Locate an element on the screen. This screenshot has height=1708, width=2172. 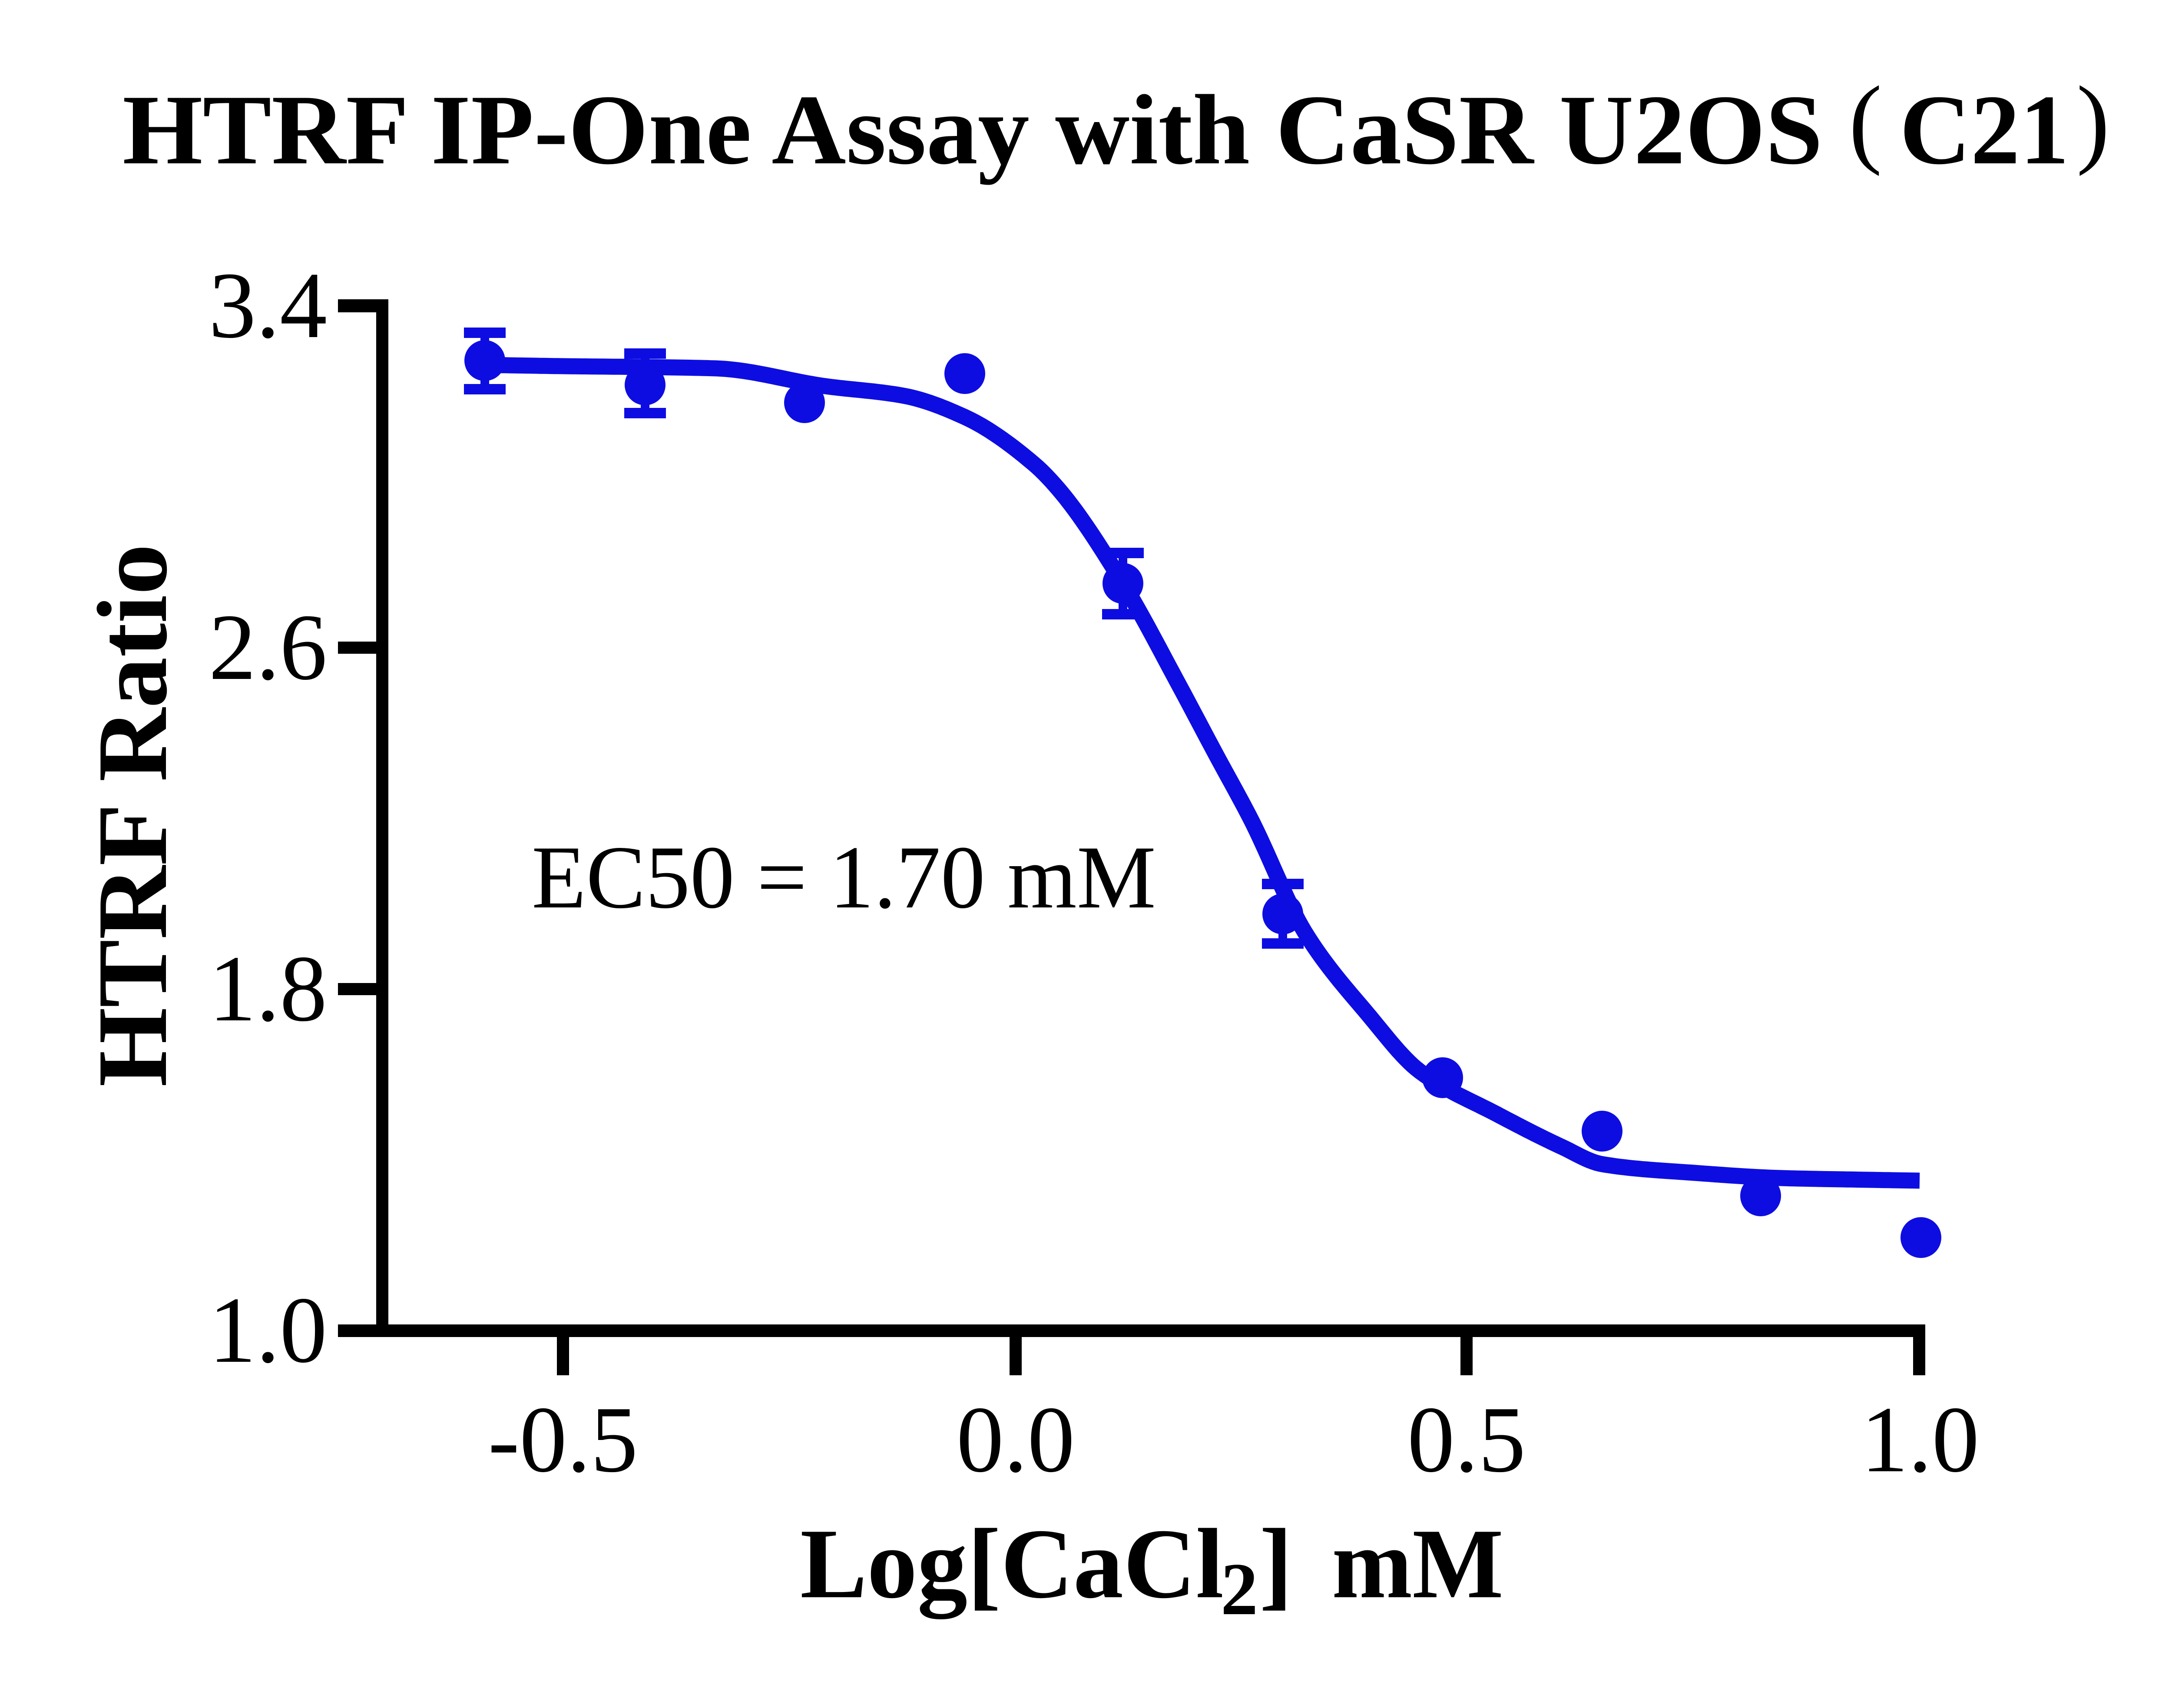
svg-text: mM is located at coordinates (1418, 1564).